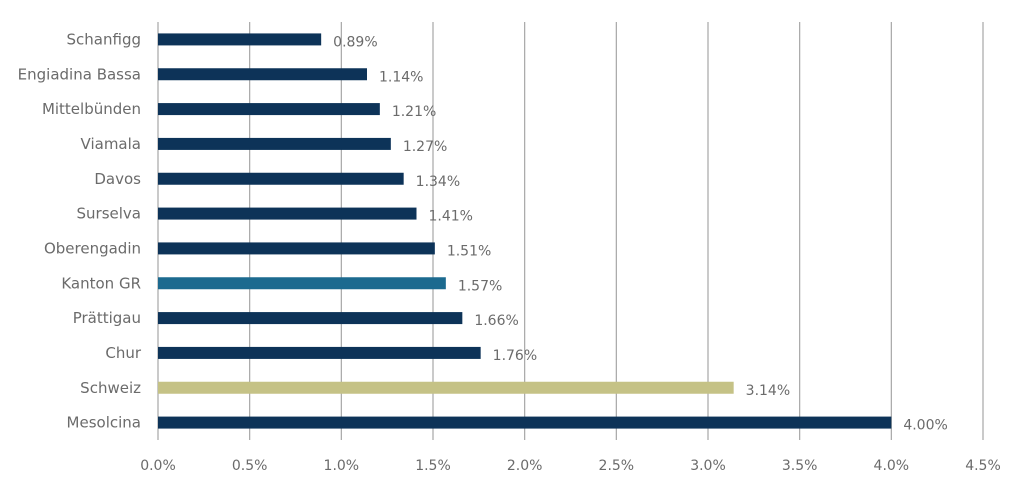  I want to click on data-label: 0.89%, so click(355, 42).